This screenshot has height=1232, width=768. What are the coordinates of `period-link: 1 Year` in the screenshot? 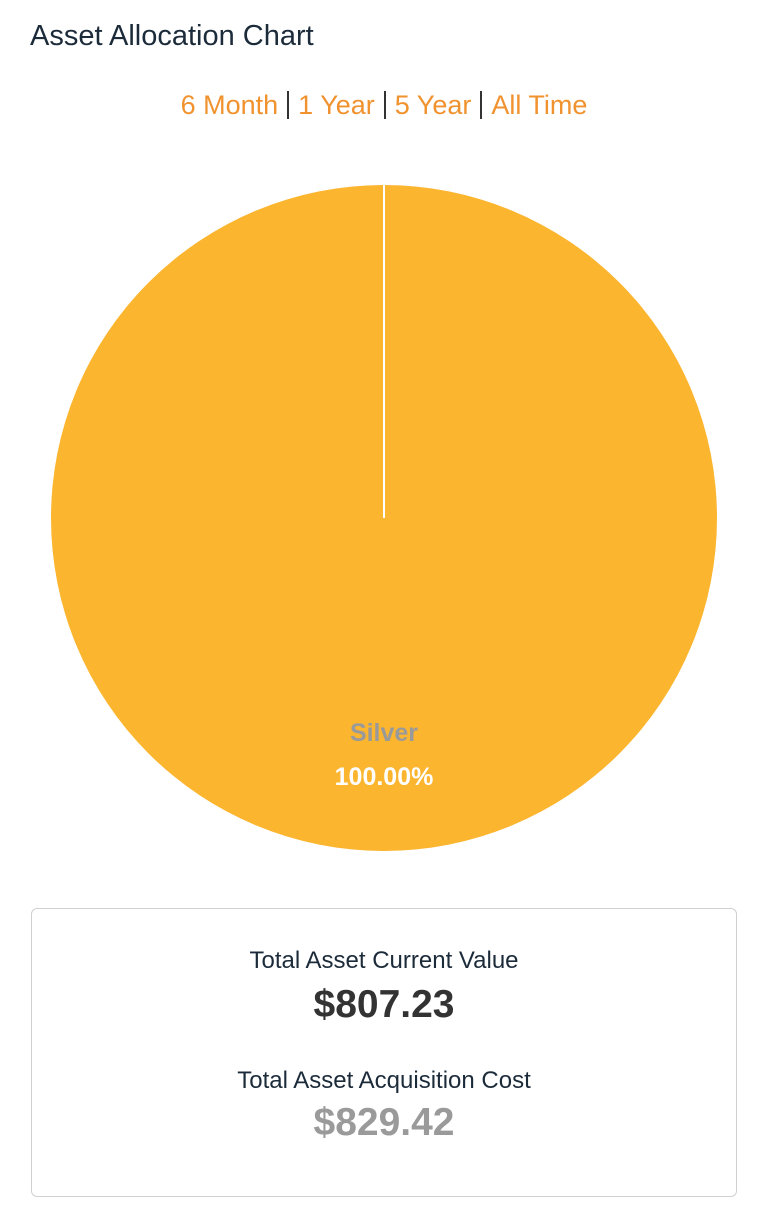 It's located at (336, 105).